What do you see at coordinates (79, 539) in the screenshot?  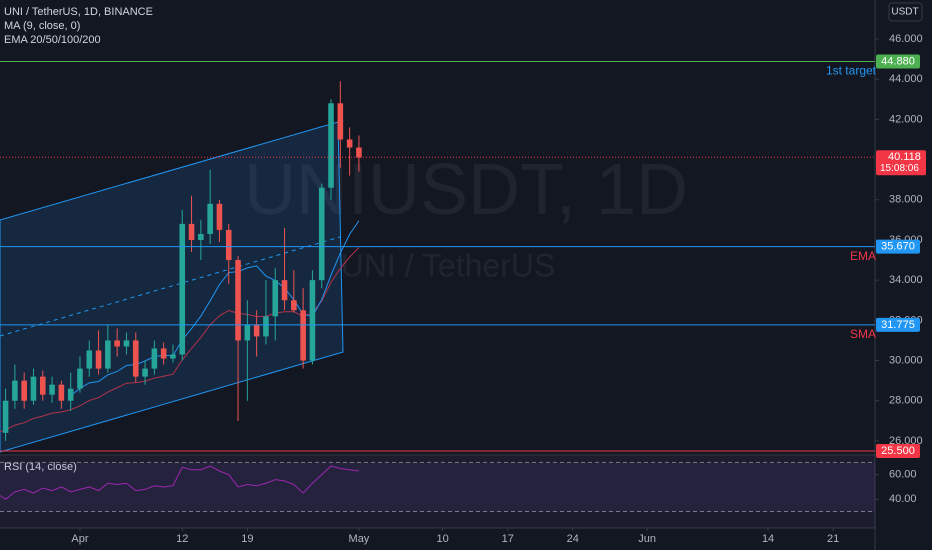 I see `x-tick-label: Apr` at bounding box center [79, 539].